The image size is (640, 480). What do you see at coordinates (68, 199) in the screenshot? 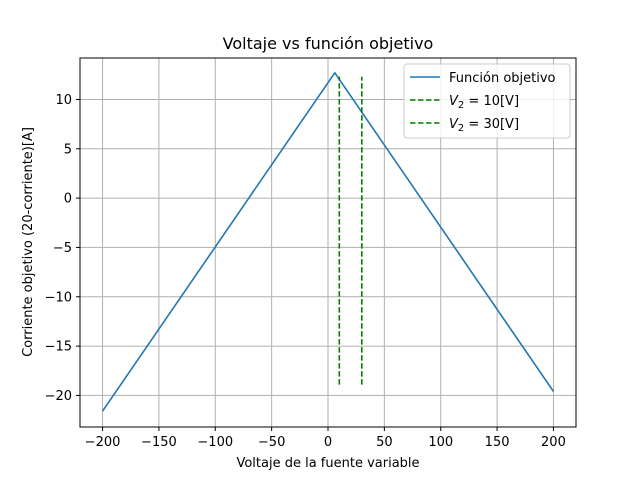
I see `y-tick-label: 0` at bounding box center [68, 199].